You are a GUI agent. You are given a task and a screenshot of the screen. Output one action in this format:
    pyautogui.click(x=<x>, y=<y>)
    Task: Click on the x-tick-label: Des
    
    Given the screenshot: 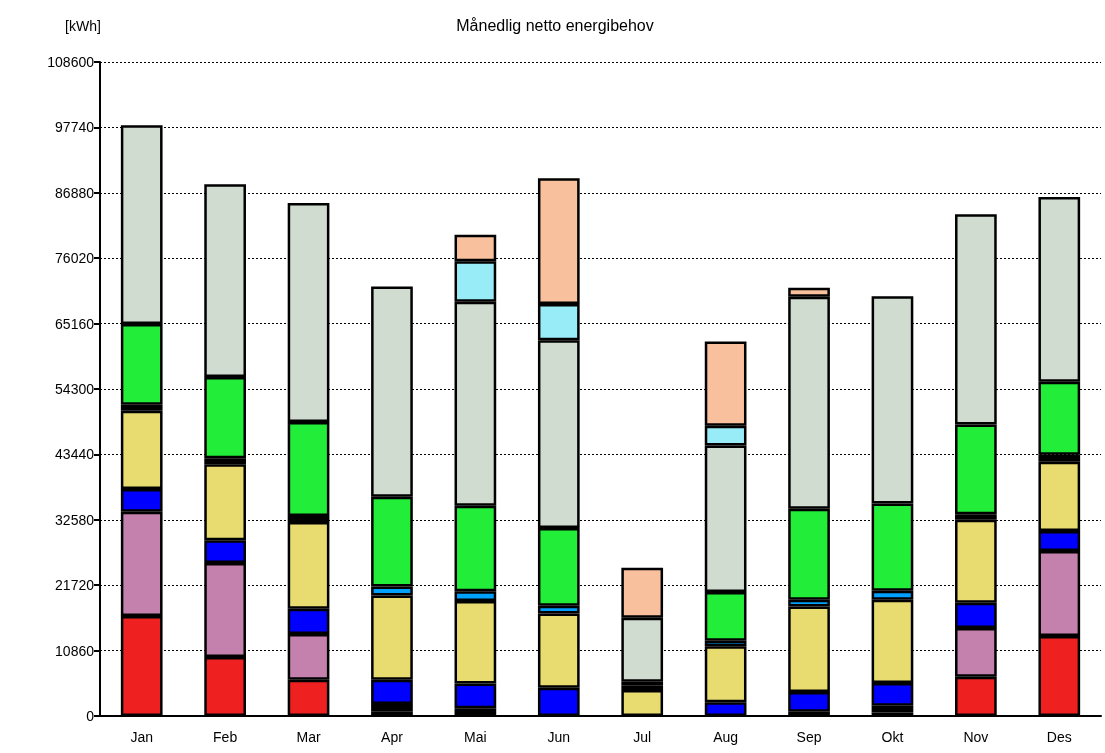 What is the action you would take?
    pyautogui.click(x=1059, y=737)
    